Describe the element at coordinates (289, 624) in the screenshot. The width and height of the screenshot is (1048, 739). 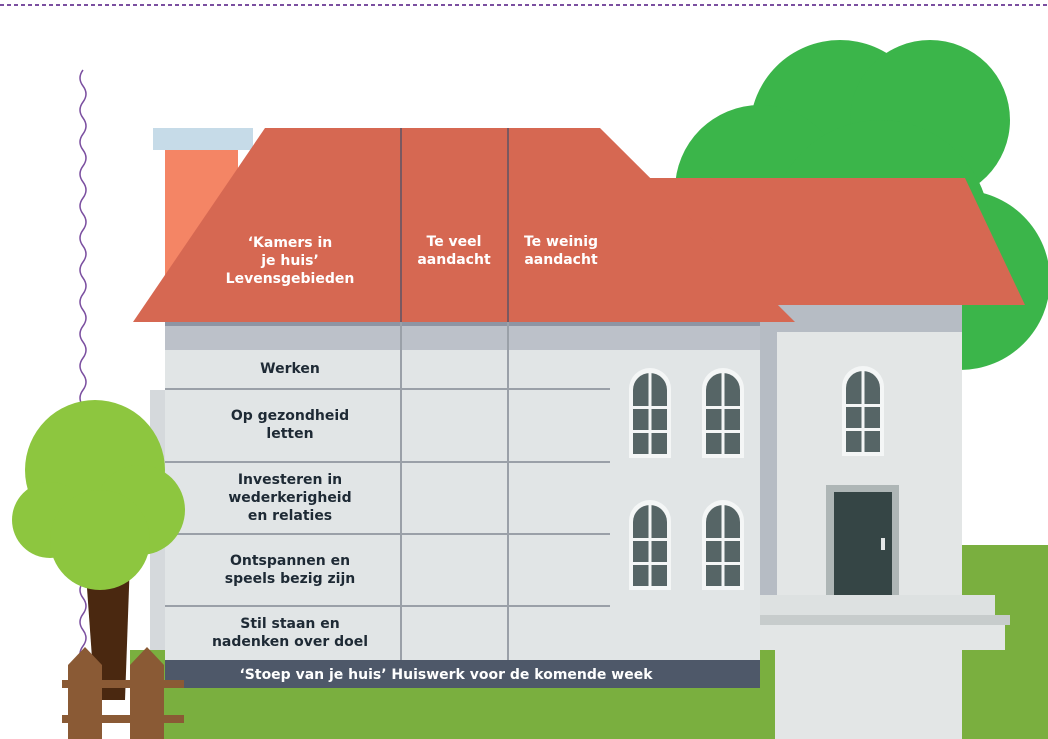
I see `row-label: Stil staan en` at that location.